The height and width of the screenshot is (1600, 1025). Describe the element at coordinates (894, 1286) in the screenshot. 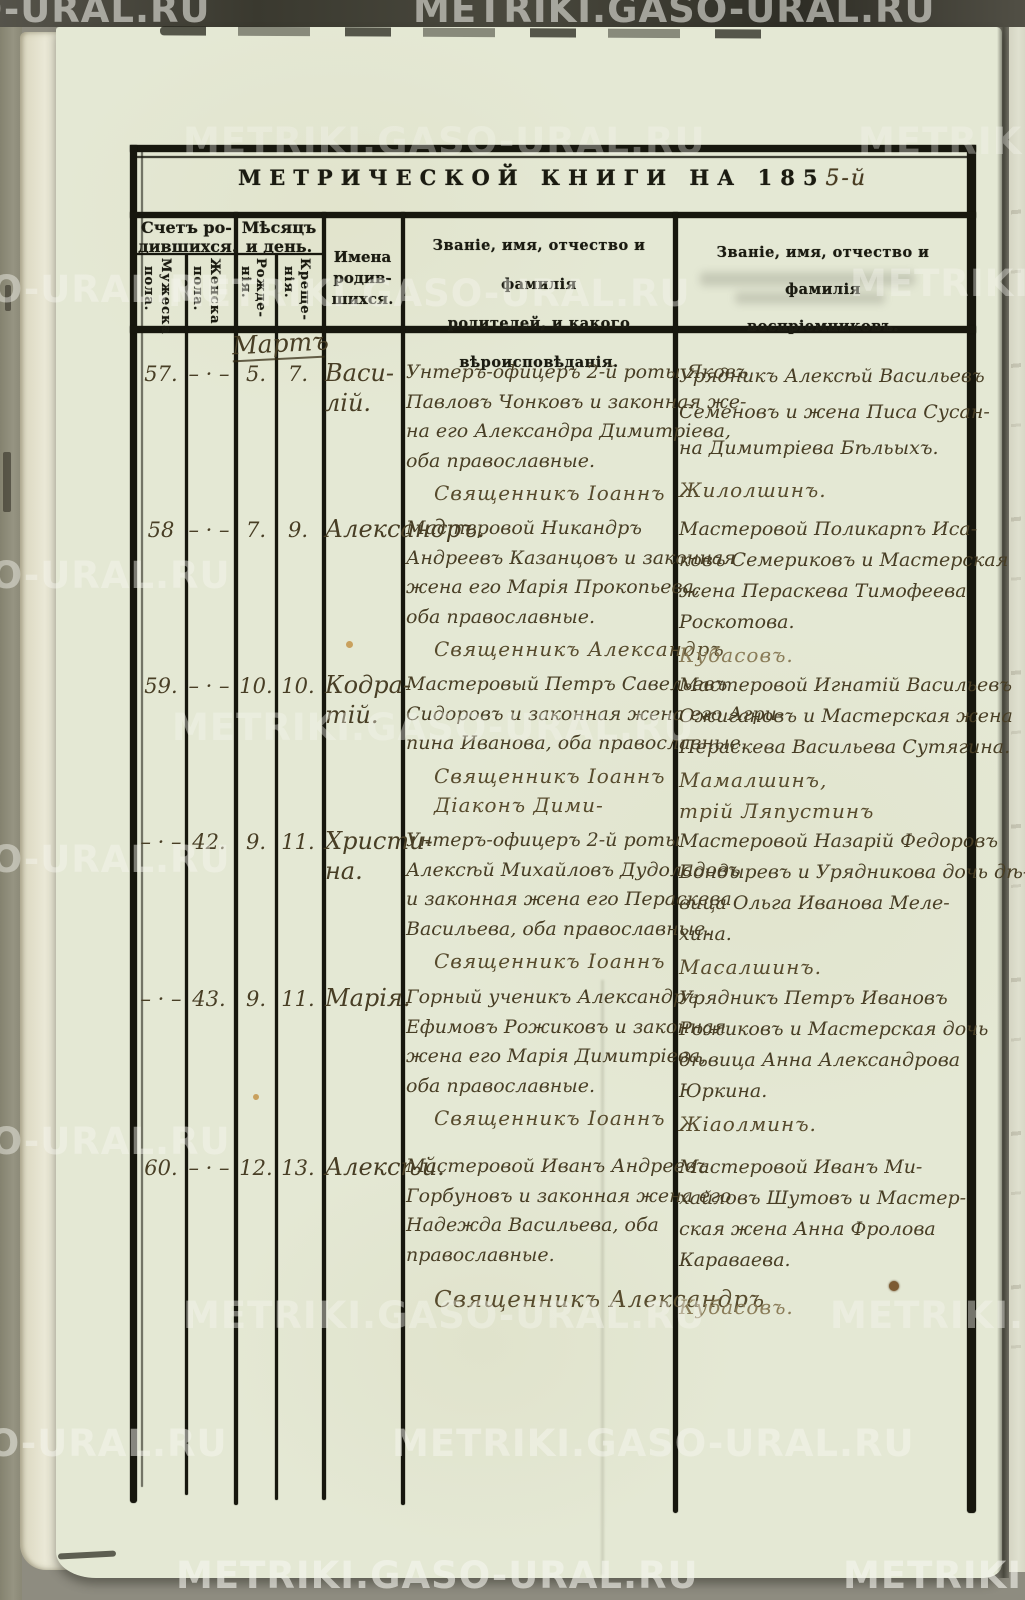

I see `wormhole-spot` at that location.